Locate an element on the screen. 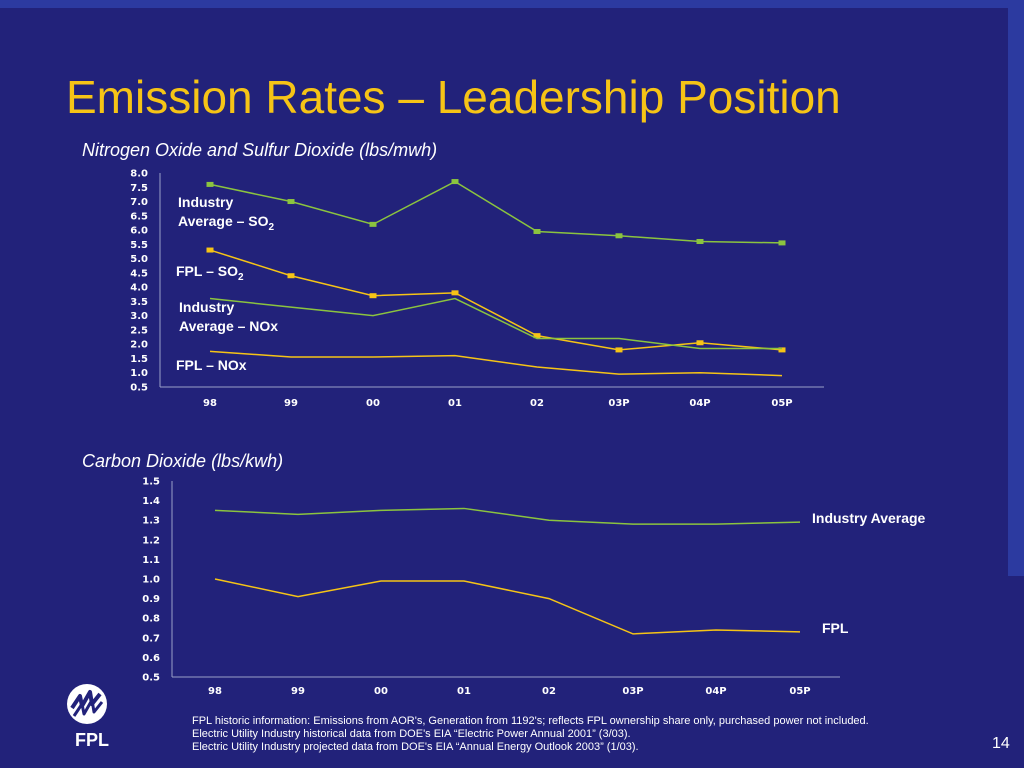  y-tick-label: 0.8 is located at coordinates (151, 619).